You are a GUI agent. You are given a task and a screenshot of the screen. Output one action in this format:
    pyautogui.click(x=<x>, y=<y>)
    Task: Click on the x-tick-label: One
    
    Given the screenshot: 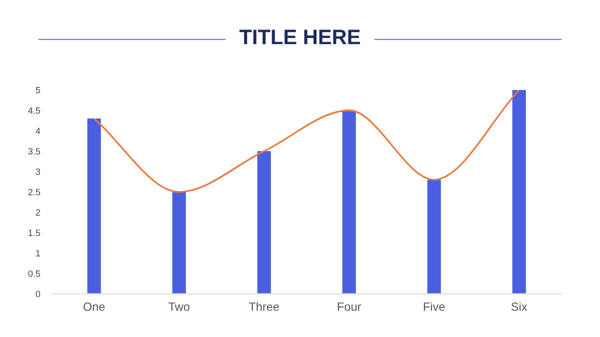 What is the action you would take?
    pyautogui.click(x=94, y=306)
    